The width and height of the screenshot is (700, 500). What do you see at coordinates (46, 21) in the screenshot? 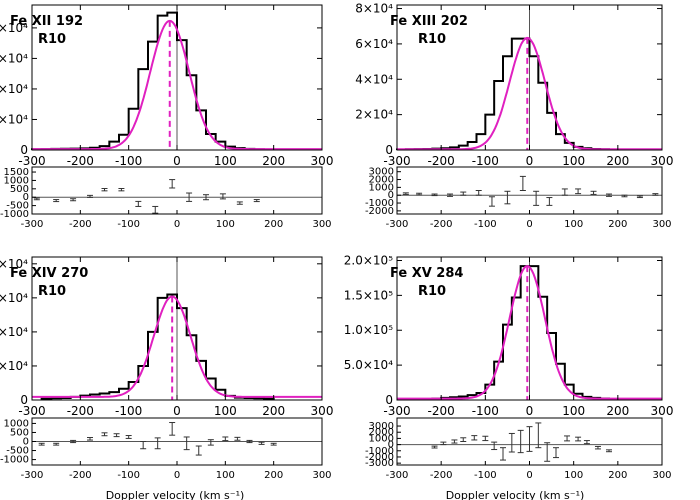
I see `panel-title: Fe XII 192` at bounding box center [46, 21].